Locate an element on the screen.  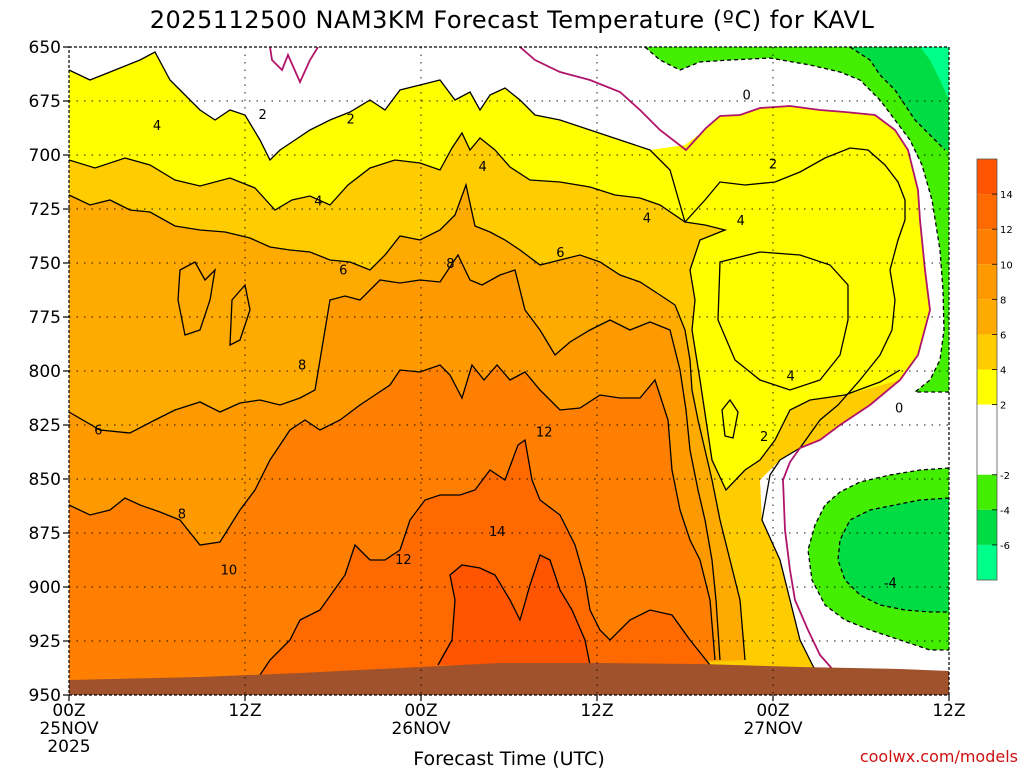
isotherm-4-small-loop is located at coordinates (730, 418).